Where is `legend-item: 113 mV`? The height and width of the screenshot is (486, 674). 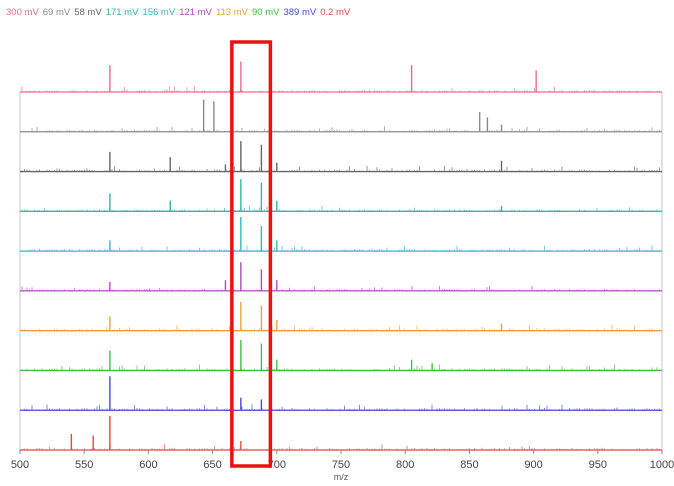
legend-item: 113 mV is located at coordinates (231, 12).